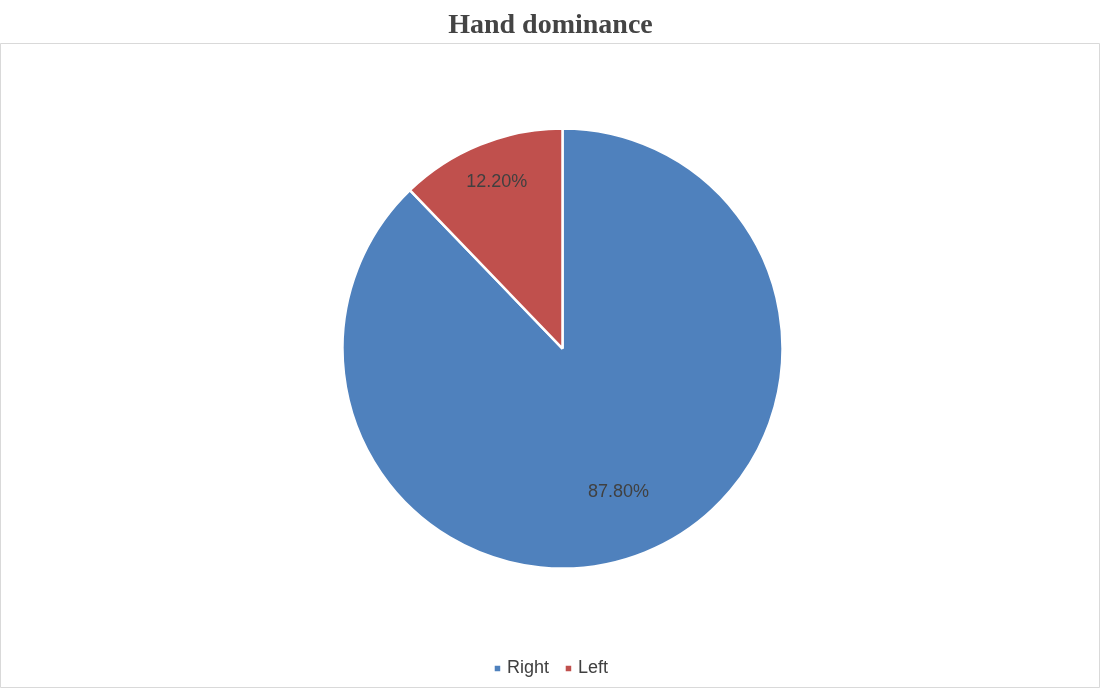 The height and width of the screenshot is (694, 1108). I want to click on data-label: 12.20%, so click(497, 180).